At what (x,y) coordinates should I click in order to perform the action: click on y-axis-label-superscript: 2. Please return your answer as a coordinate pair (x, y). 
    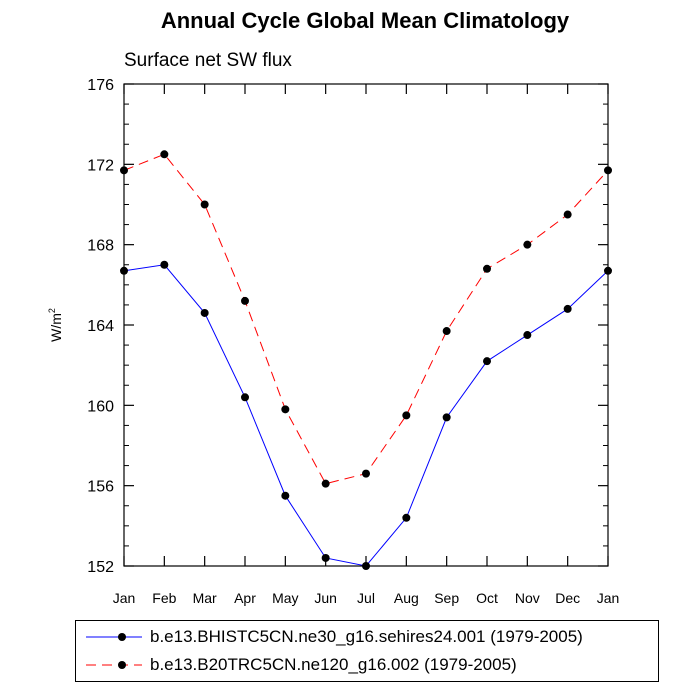
    Looking at the image, I should click on (52, 310).